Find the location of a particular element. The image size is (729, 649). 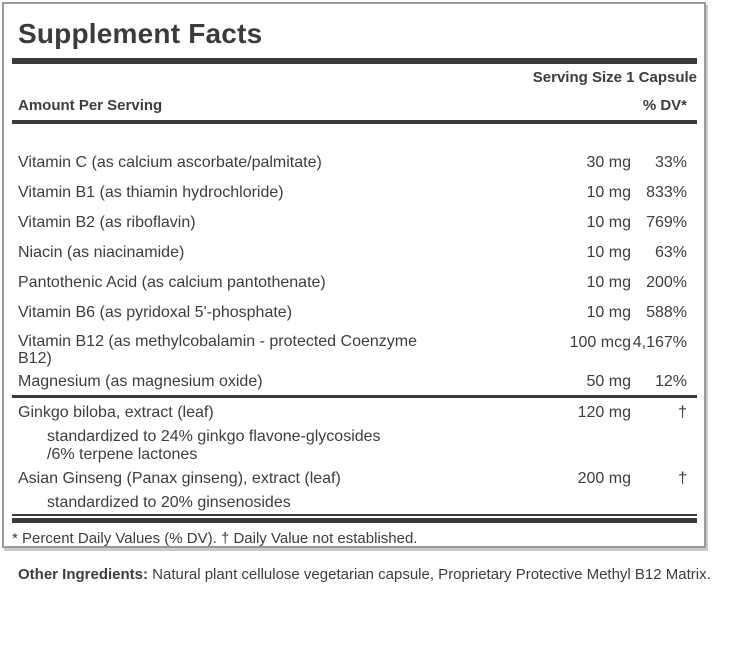

nutrient-dv: 33% is located at coordinates (670, 162).